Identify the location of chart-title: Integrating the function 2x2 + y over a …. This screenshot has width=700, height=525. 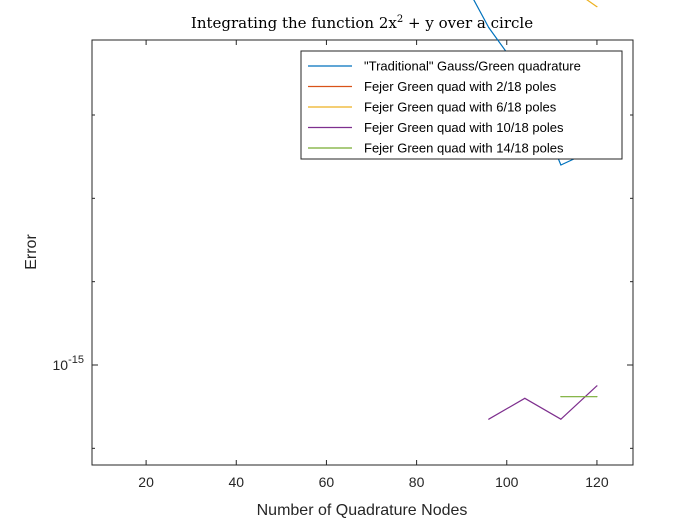
(362, 23).